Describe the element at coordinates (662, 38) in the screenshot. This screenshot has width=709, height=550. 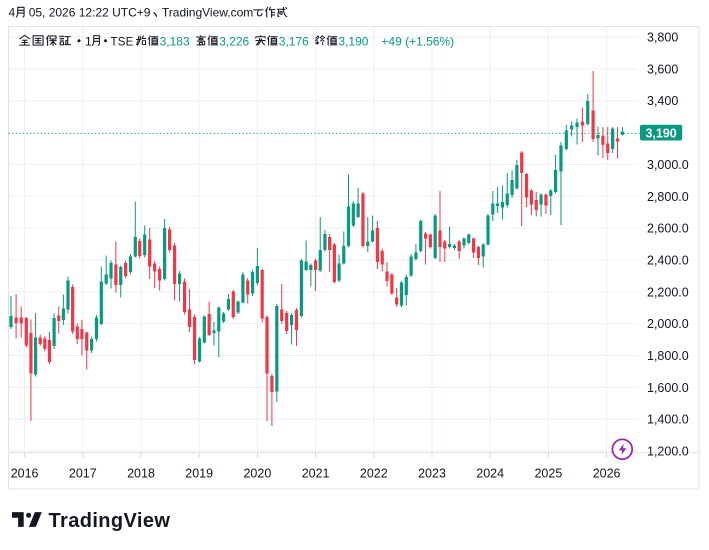
I see `svg-text: 3,800` at that location.